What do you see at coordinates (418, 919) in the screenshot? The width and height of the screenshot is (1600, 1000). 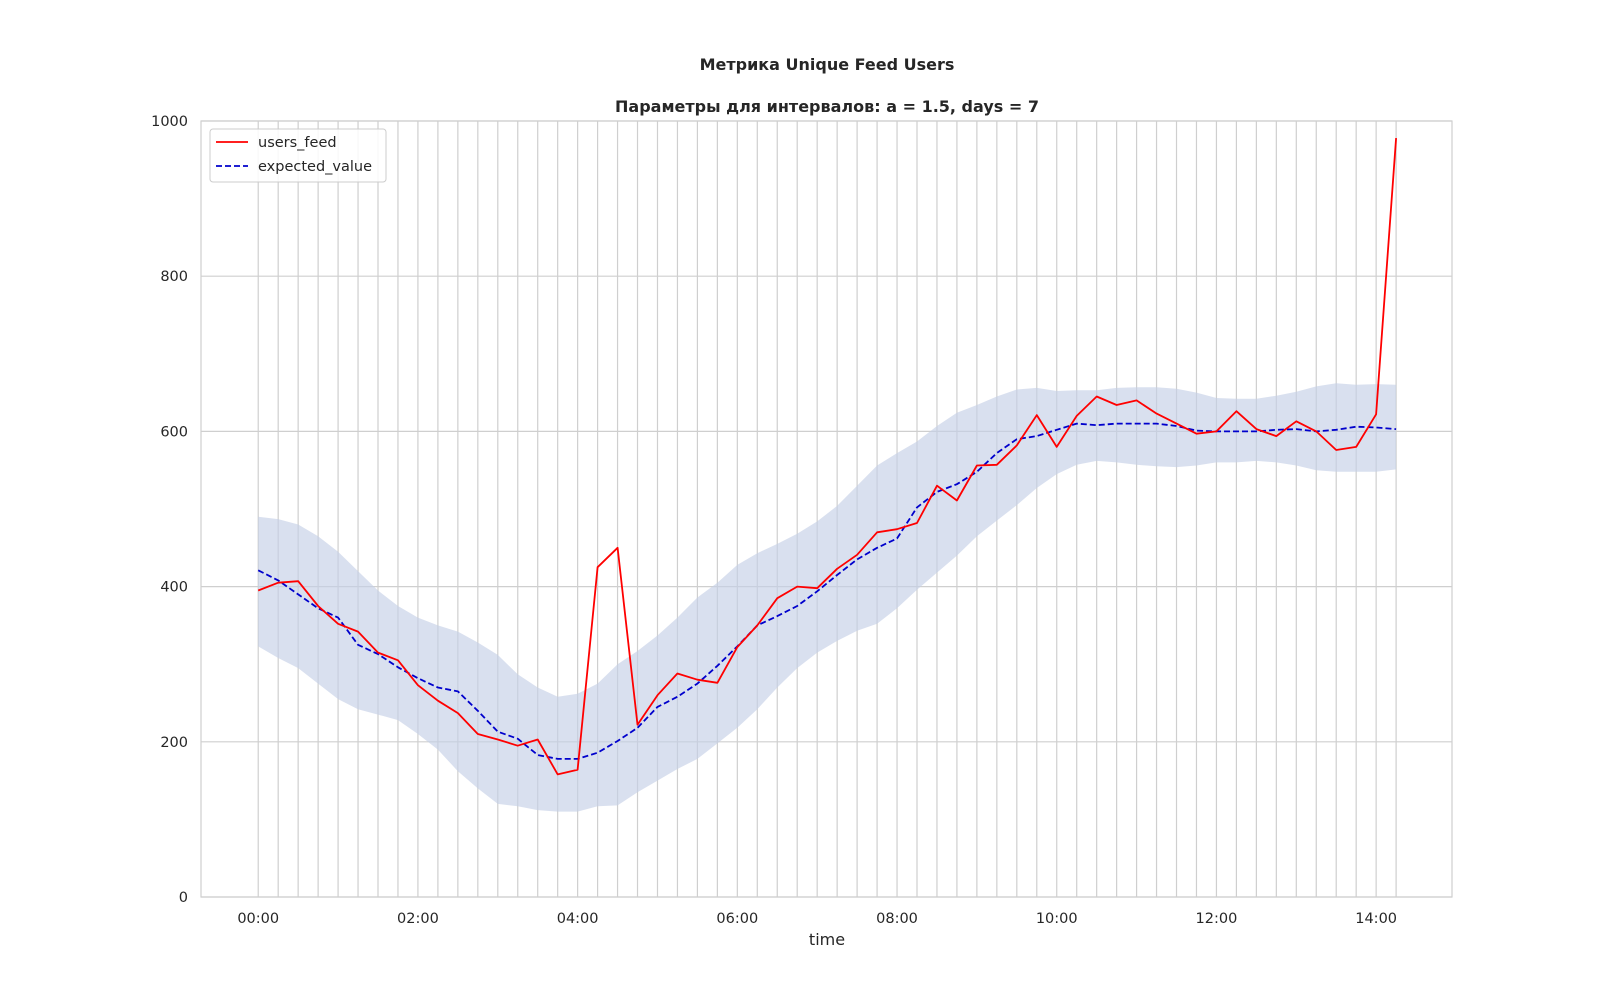 I see `x-tick-label: 02:00` at bounding box center [418, 919].